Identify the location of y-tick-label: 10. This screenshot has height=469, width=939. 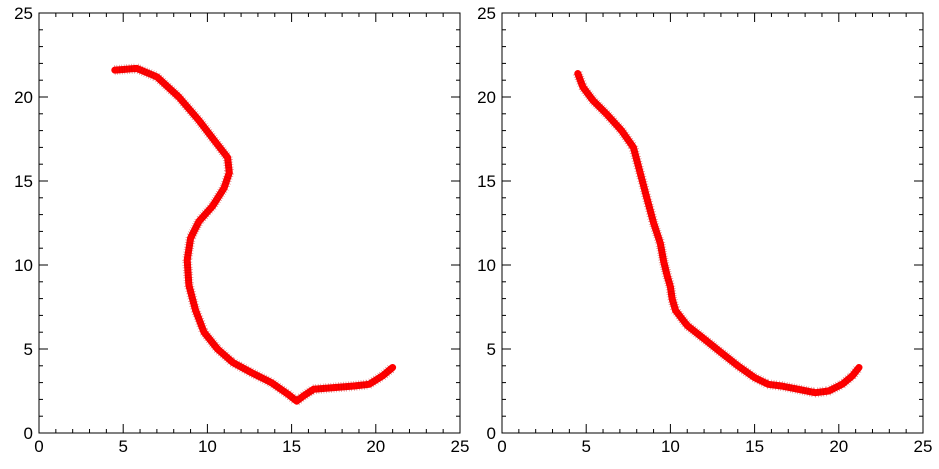
(486, 265).